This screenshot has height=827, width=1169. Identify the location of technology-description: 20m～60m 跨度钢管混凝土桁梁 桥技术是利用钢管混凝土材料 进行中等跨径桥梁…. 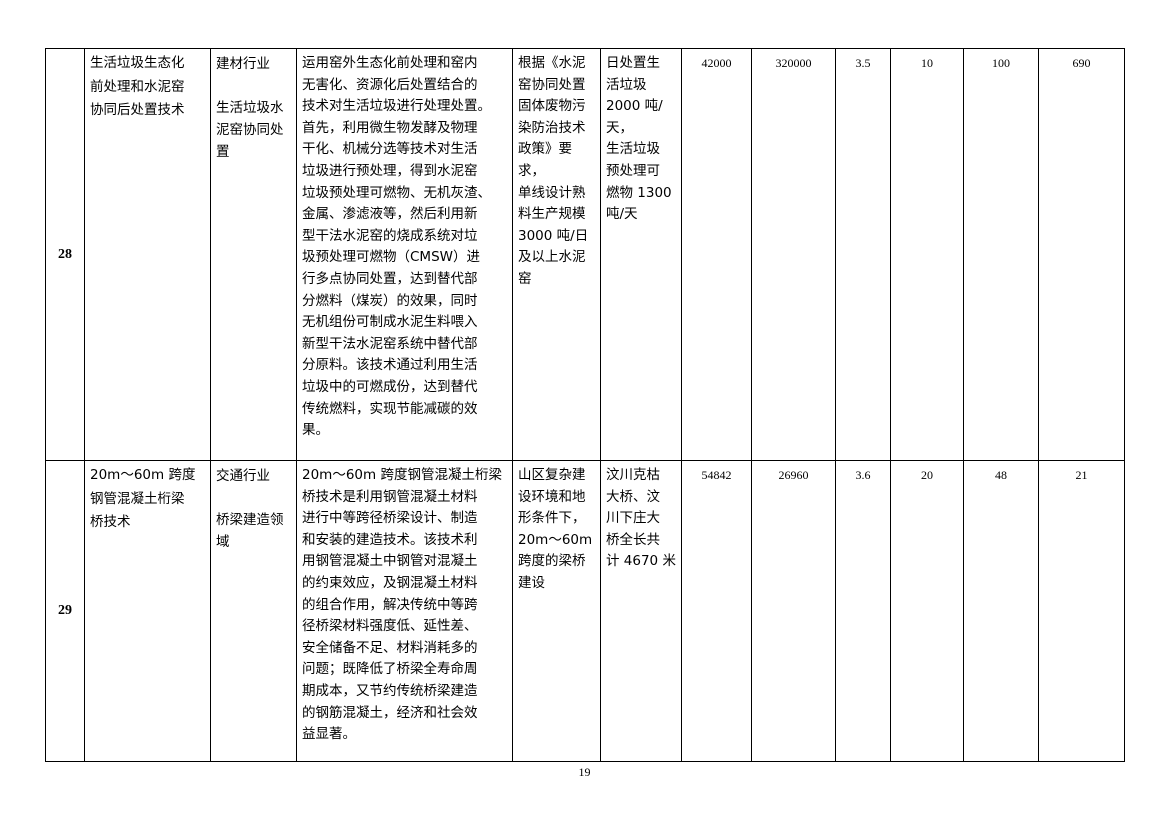
(404, 611).